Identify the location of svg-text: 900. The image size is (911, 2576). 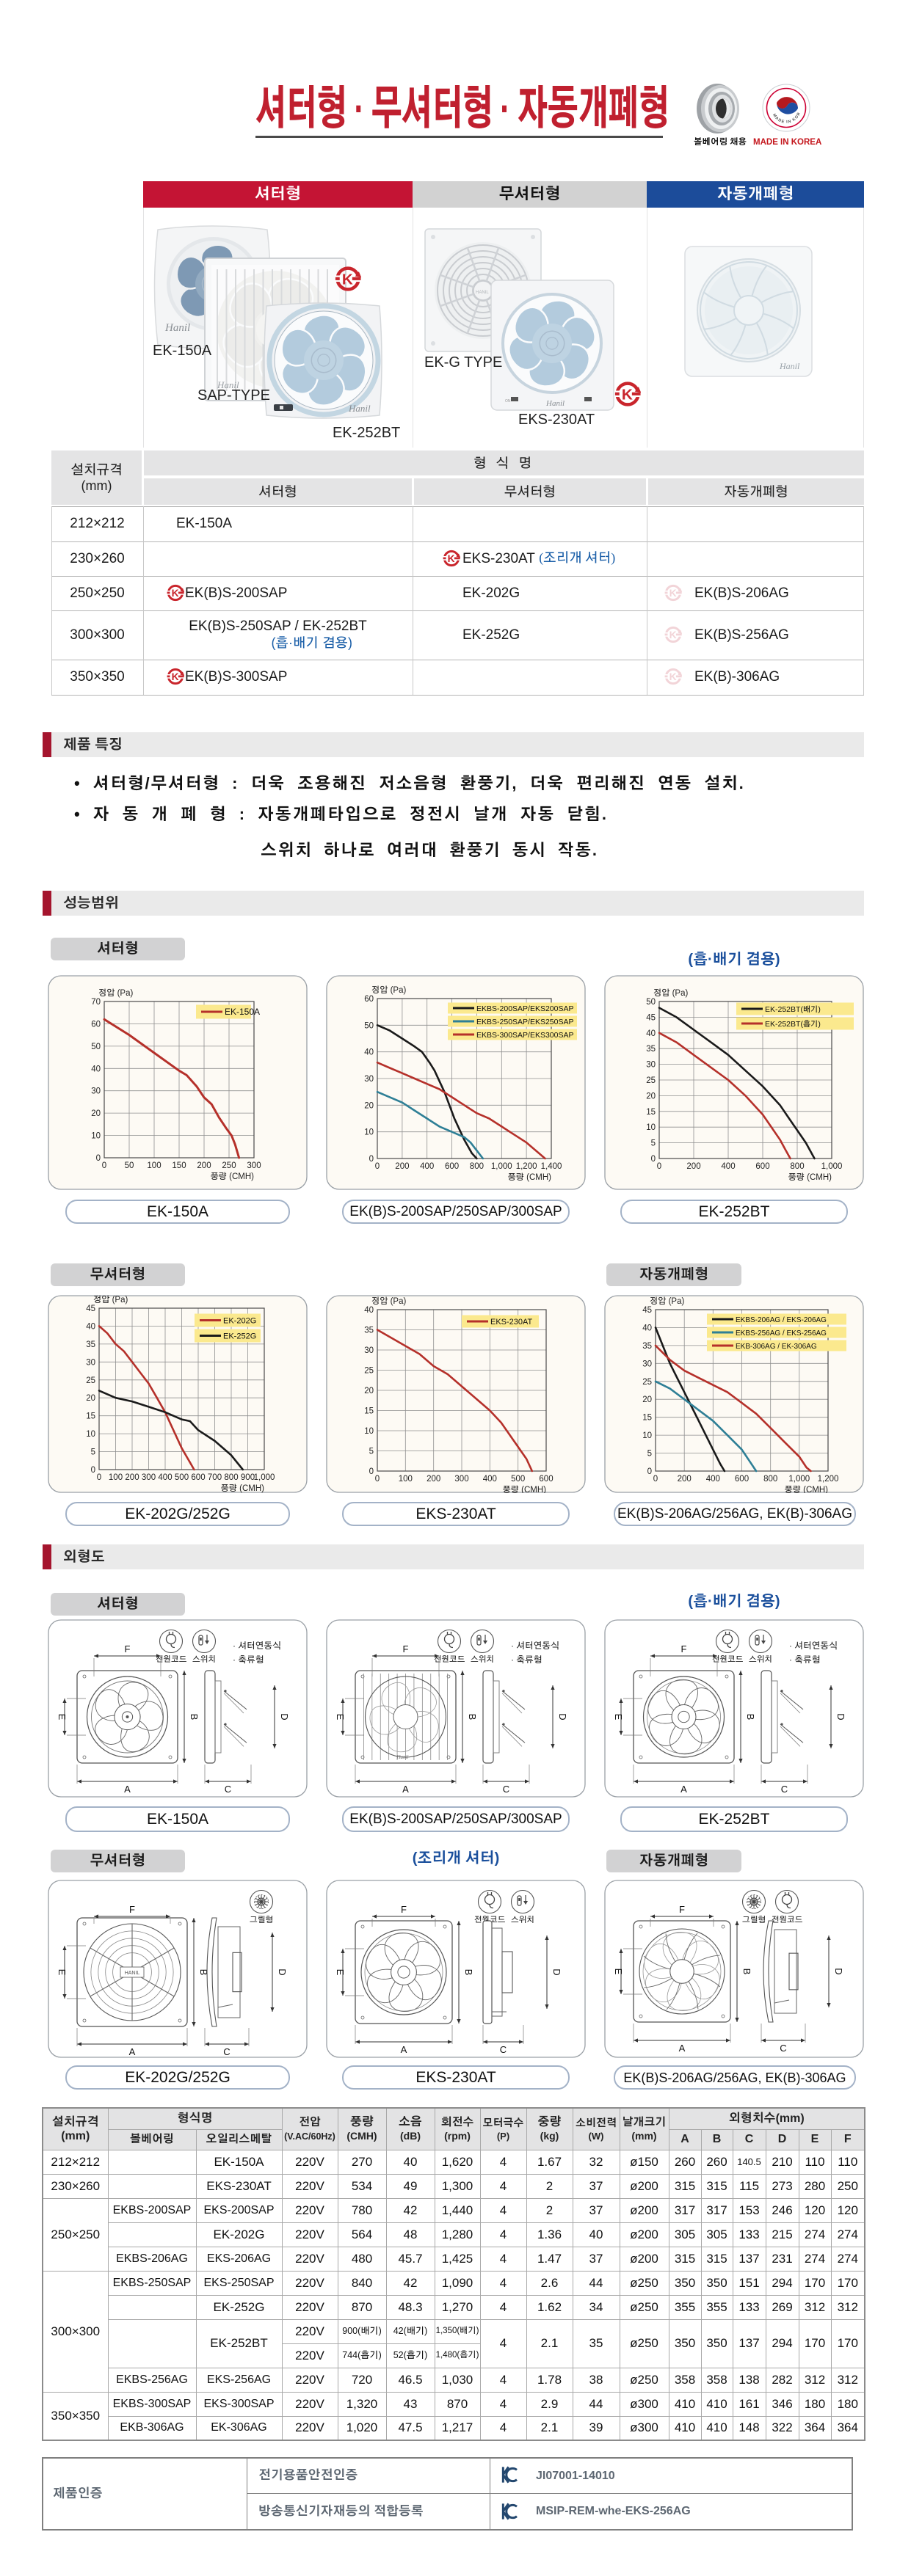
(248, 1478).